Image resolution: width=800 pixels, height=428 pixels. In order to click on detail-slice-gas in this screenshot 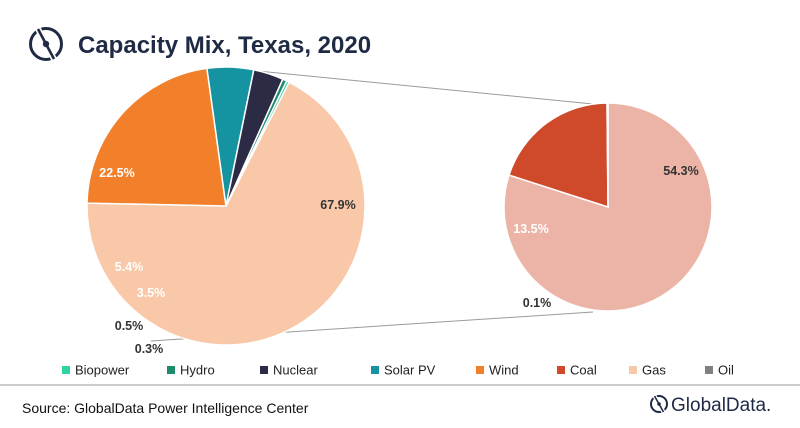, I will do `click(608, 207)`.